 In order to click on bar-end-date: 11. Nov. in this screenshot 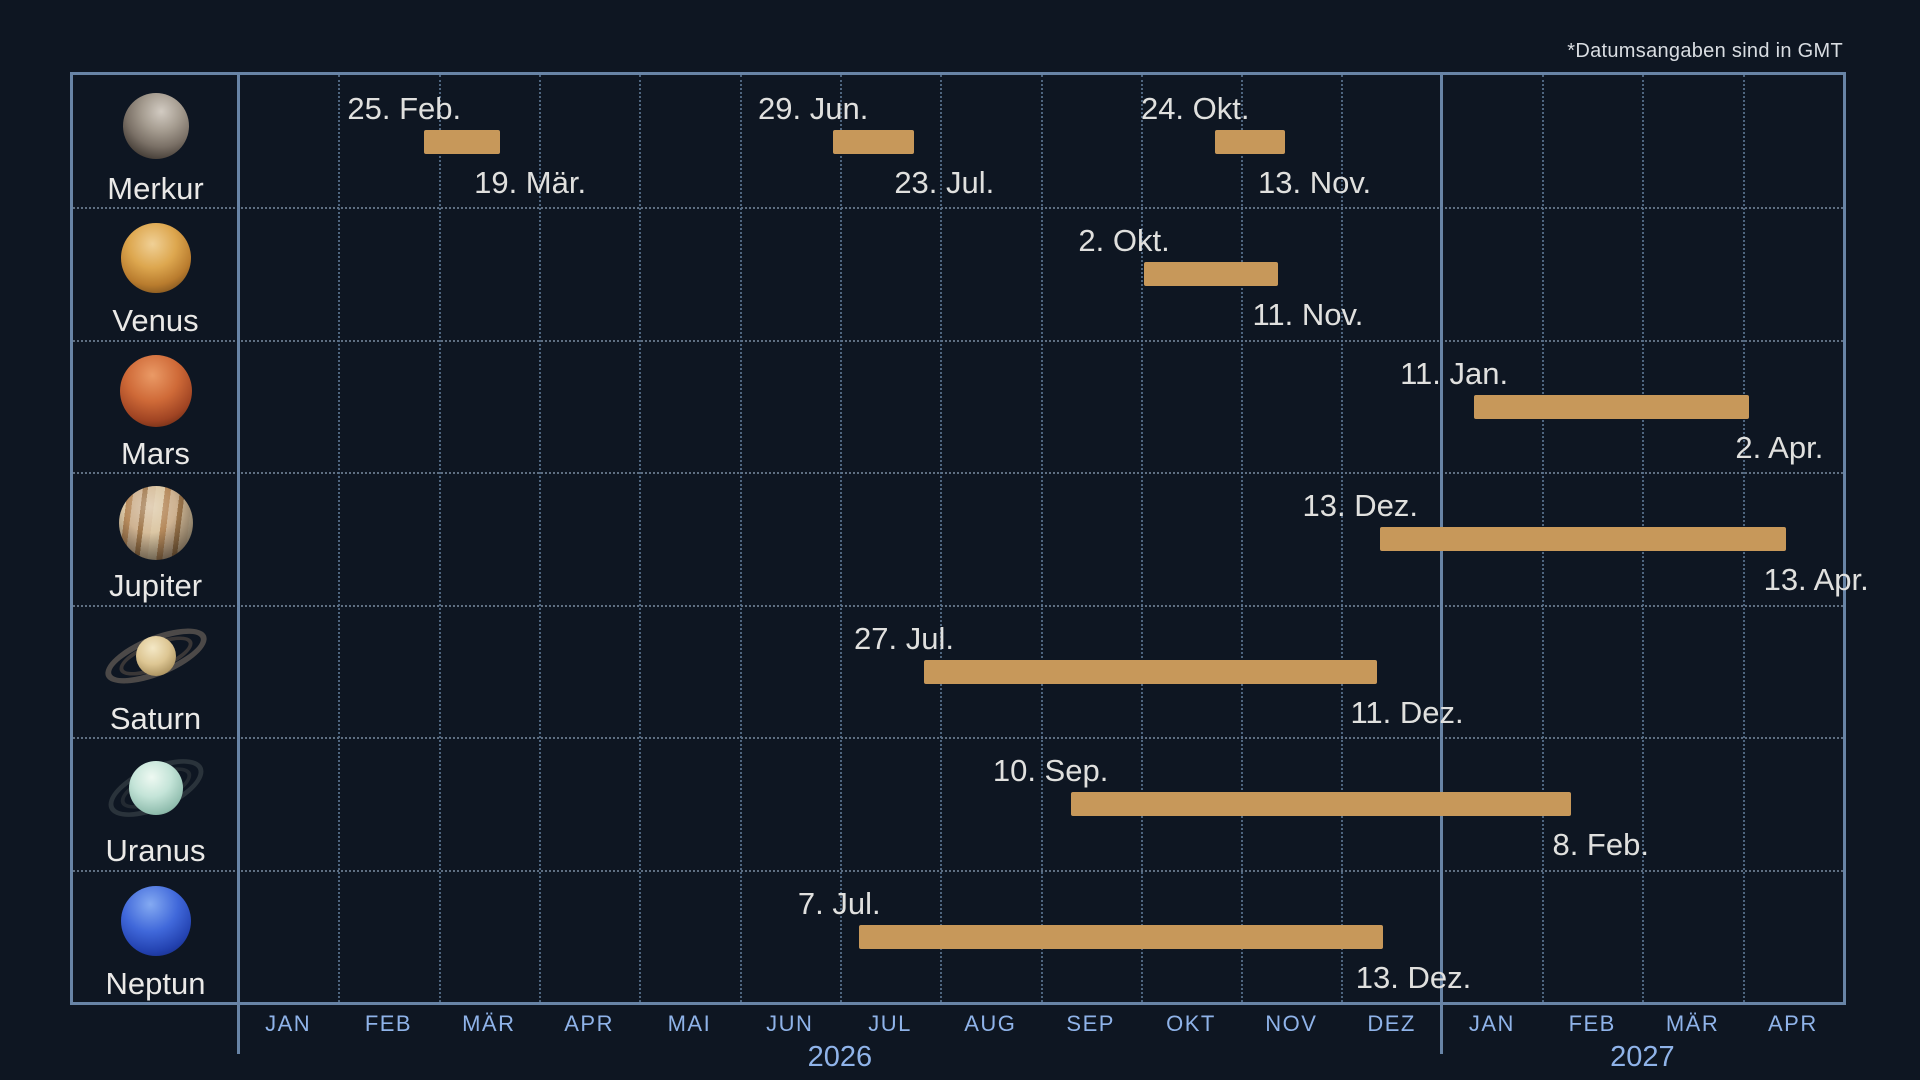, I will do `click(1308, 315)`.